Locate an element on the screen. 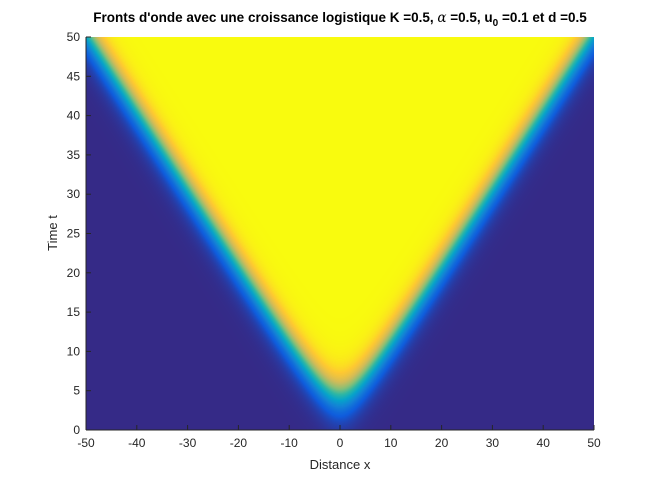  y-tick-label: 15 is located at coordinates (74, 312).